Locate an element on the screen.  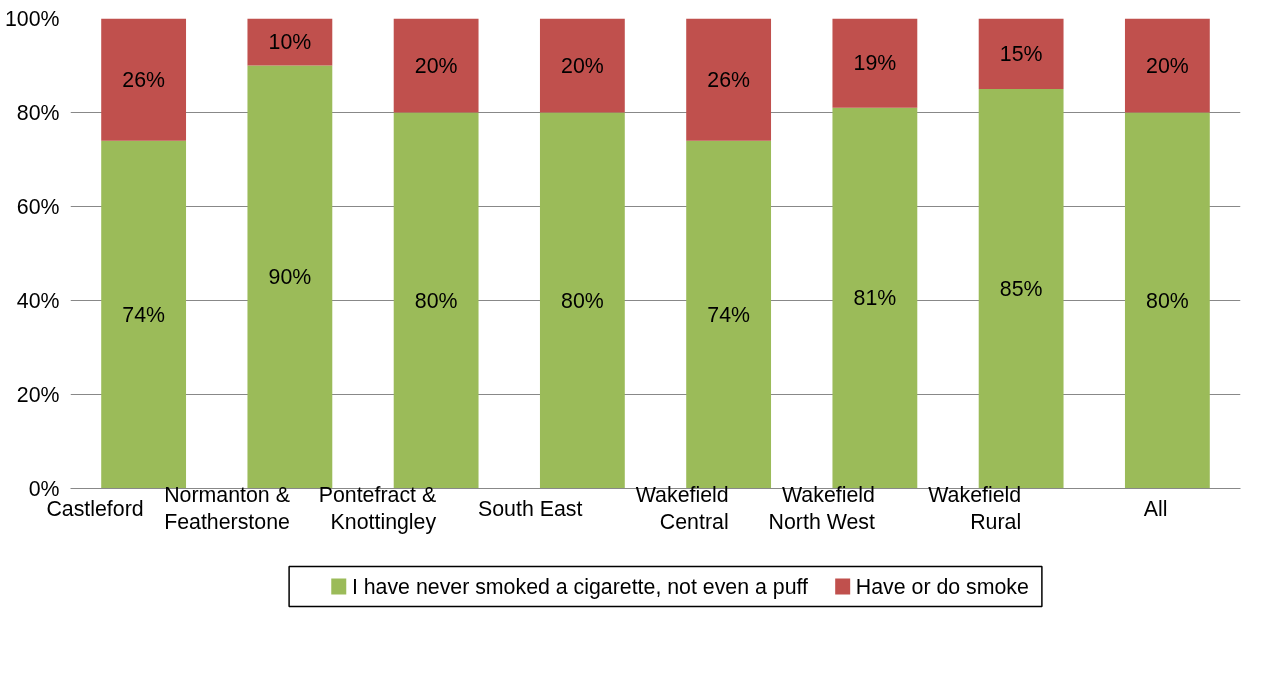
data-label: 15% is located at coordinates (1021, 53).